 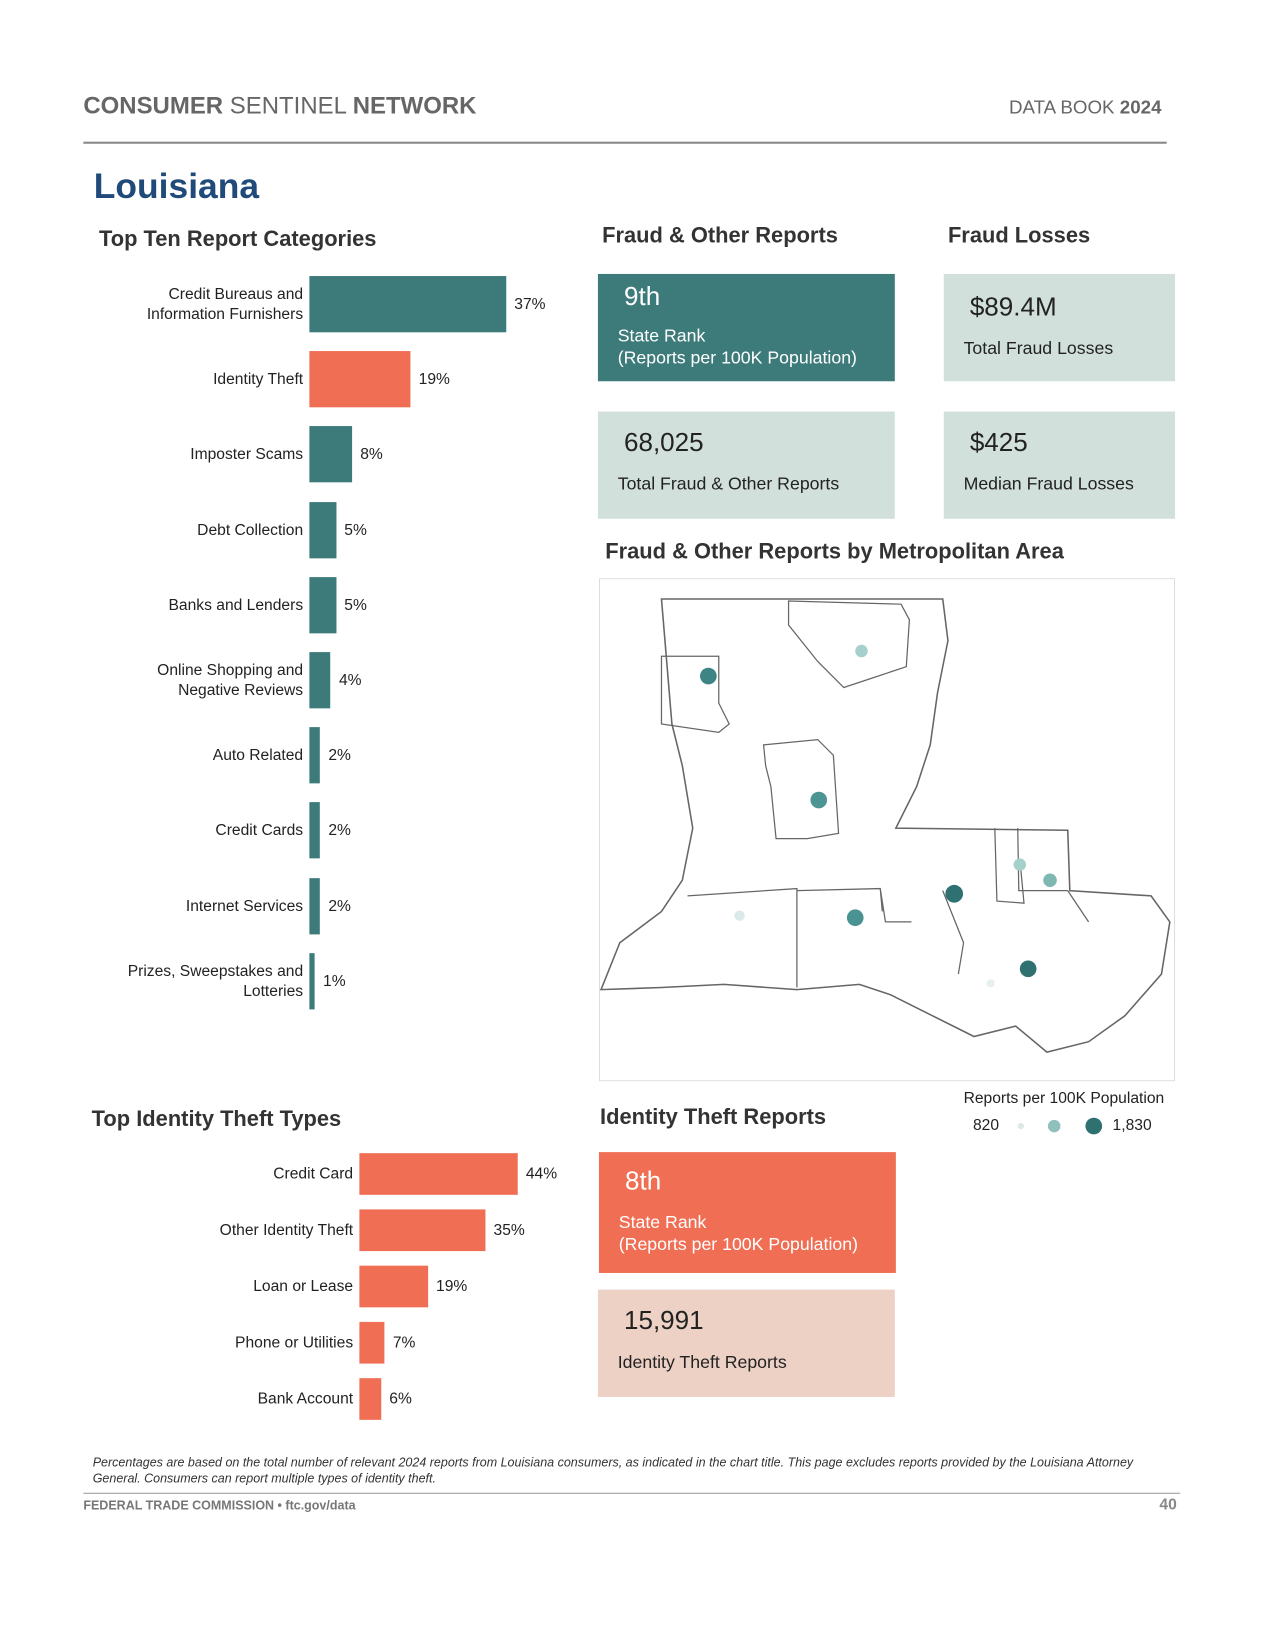 What do you see at coordinates (1140, 107) in the screenshot?
I see `book-year: 2024` at bounding box center [1140, 107].